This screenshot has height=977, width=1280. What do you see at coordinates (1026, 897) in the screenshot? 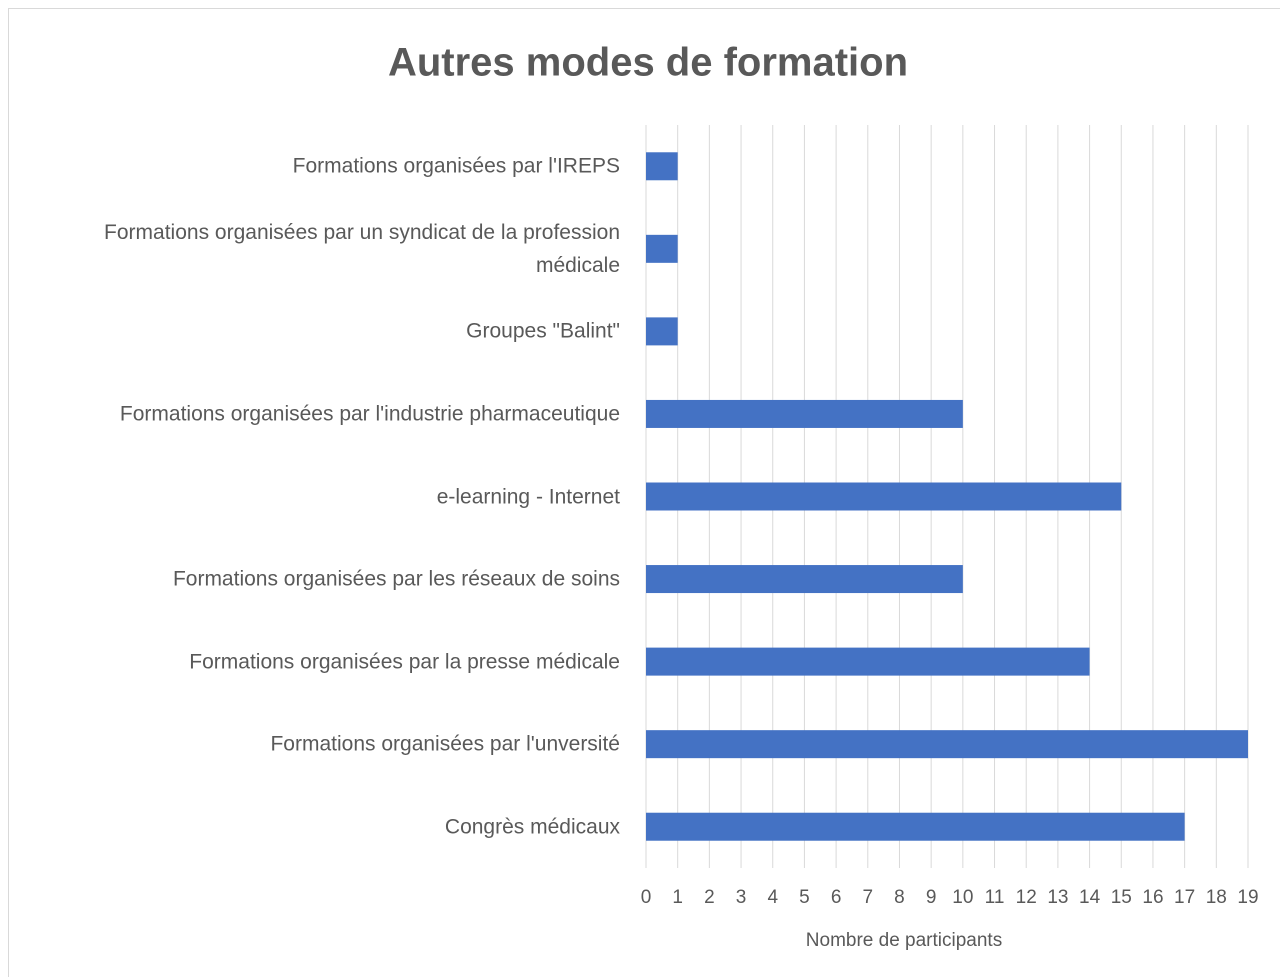
I see `x-tick-label: 12` at bounding box center [1026, 897].